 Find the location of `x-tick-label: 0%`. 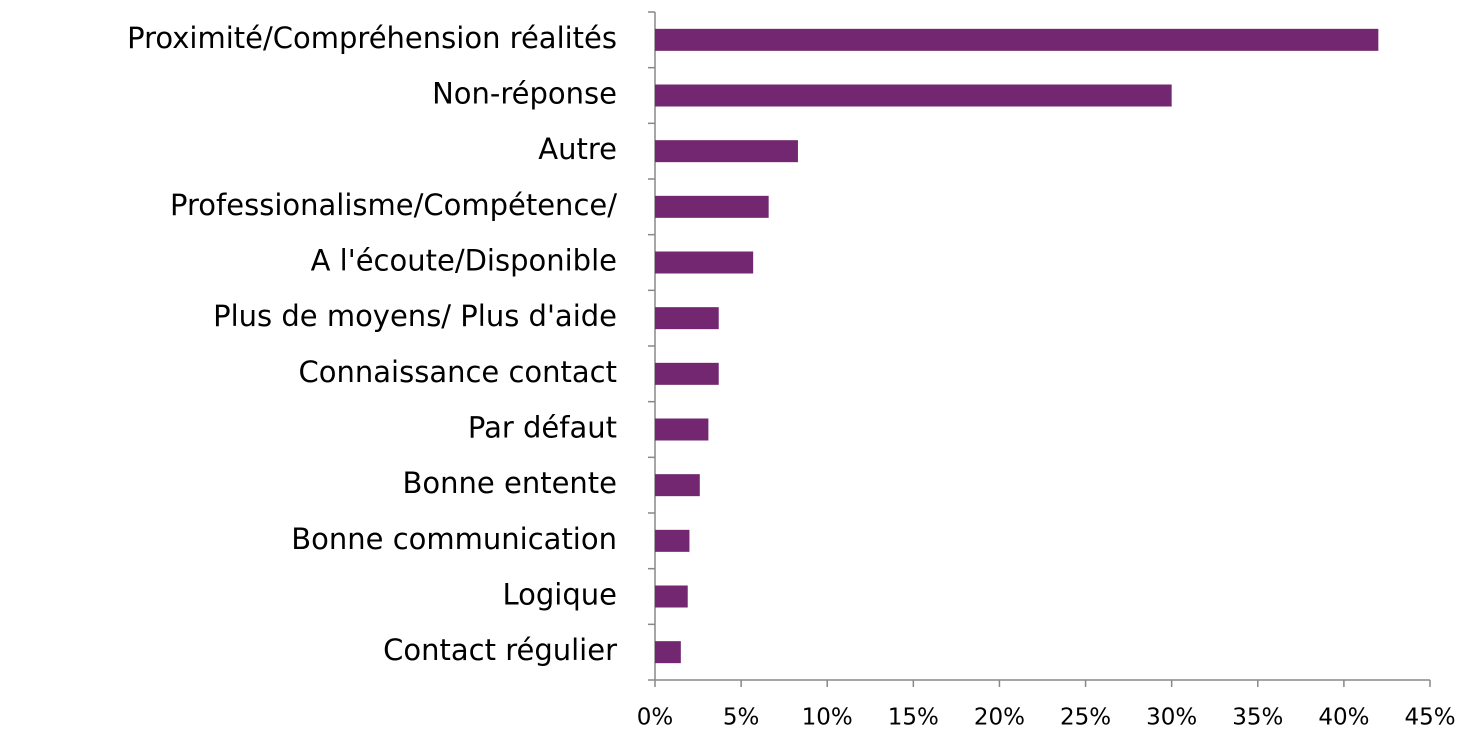

x-tick-label: 0% is located at coordinates (655, 717).